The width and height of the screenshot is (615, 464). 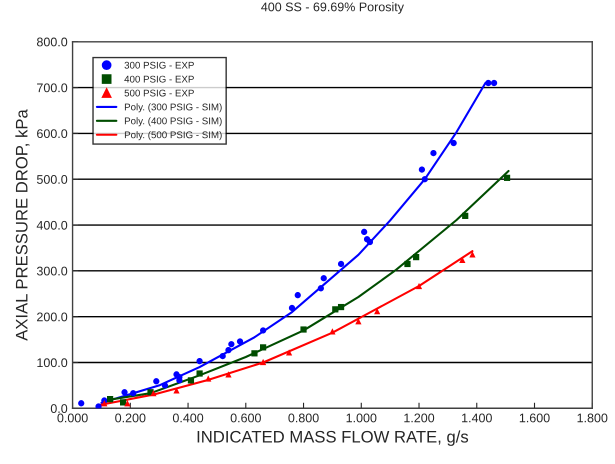 I want to click on legend-label: Poly. (500 PSIG - SIM), so click(x=173, y=135).